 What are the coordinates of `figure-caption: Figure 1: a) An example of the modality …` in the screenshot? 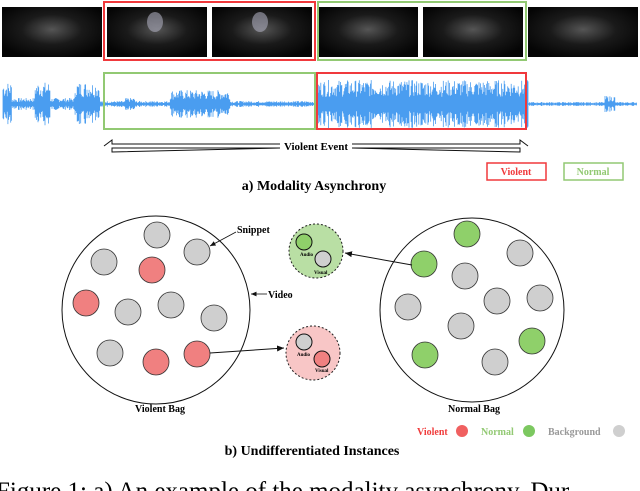 It's located at (288, 484).